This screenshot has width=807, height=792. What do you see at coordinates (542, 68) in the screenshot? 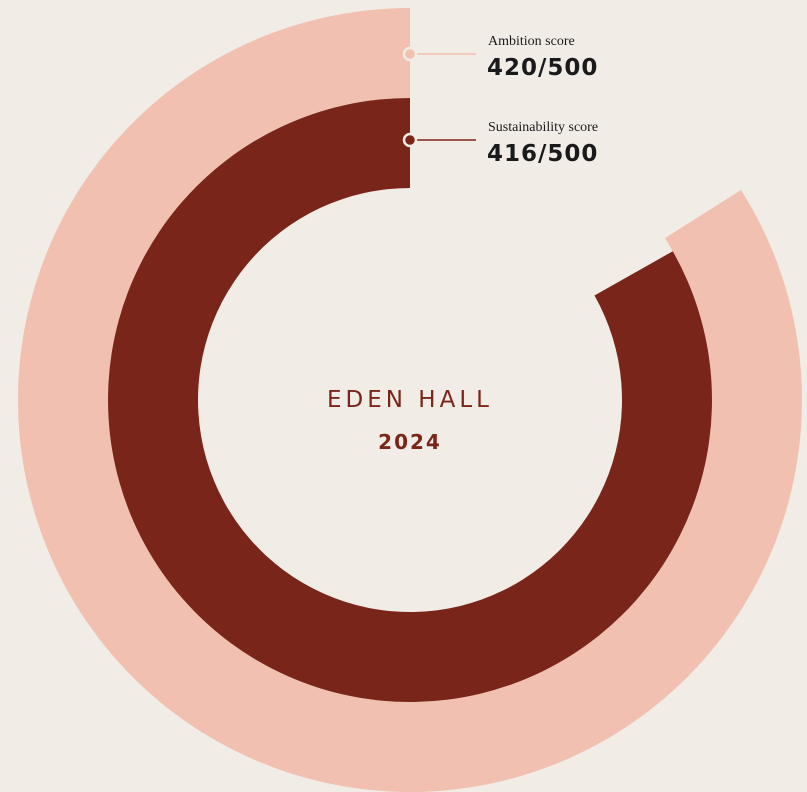
I see `value-label: 420/500` at bounding box center [542, 68].